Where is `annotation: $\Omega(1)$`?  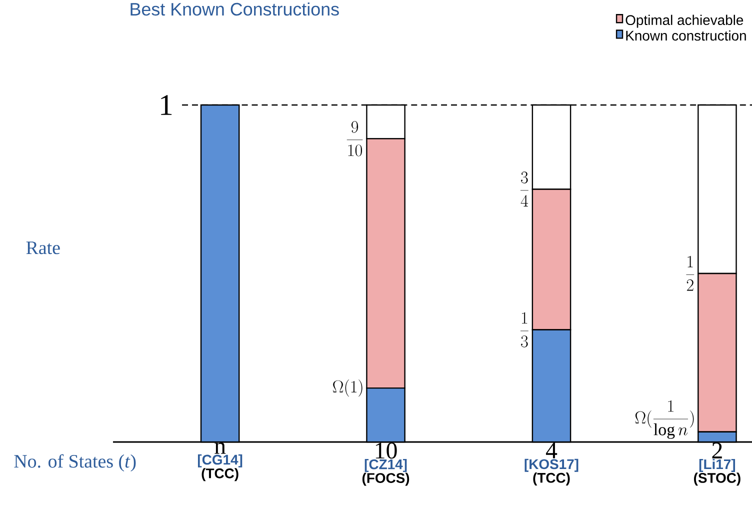 annotation: $\Omega(1)$ is located at coordinates (347, 388).